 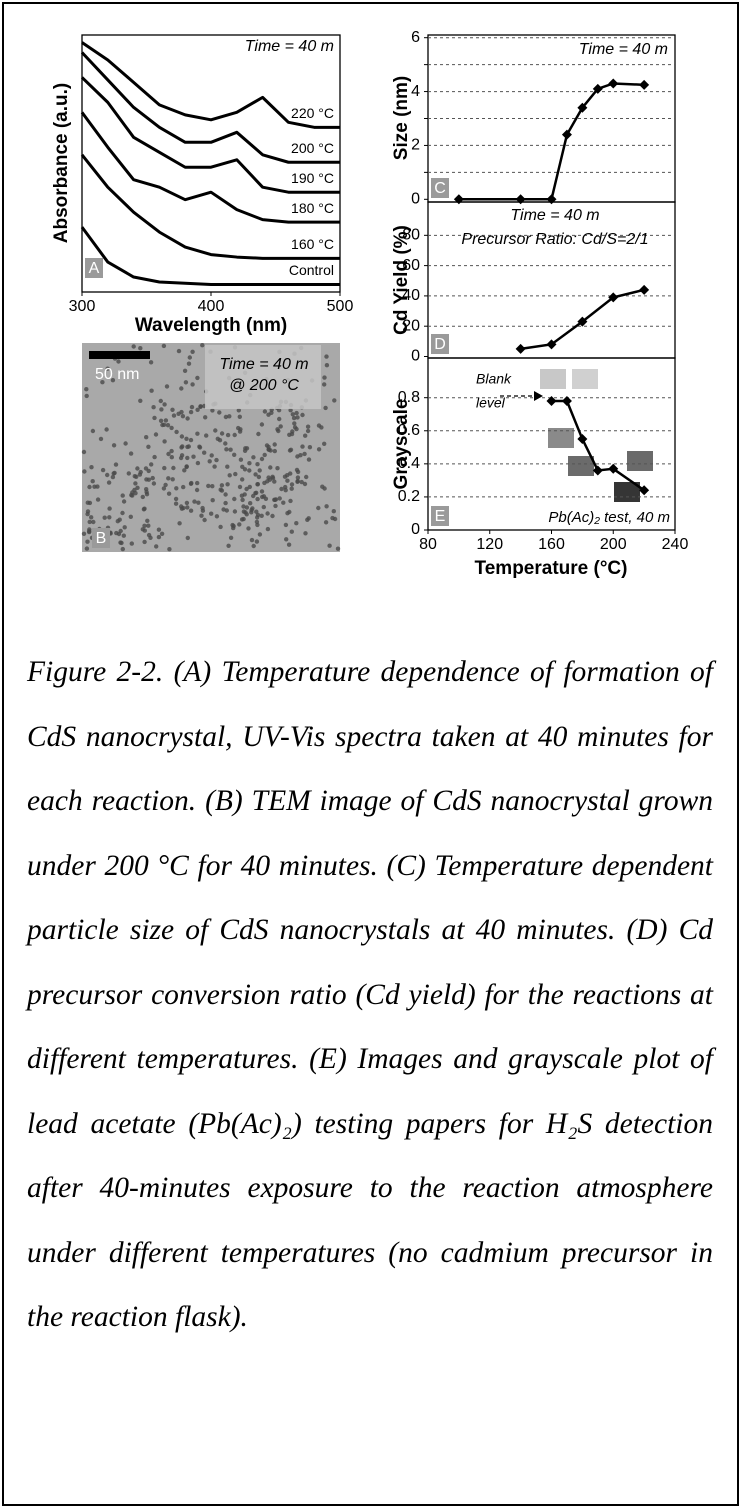 What do you see at coordinates (210, 85) in the screenshot?
I see `spectrum` at bounding box center [210, 85].